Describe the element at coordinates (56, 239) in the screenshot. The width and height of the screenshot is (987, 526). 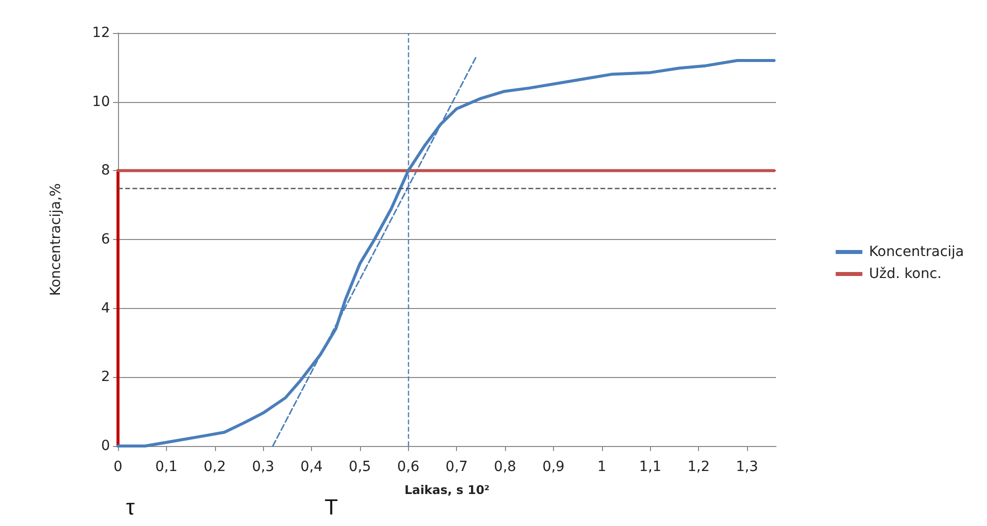
I see `y-axis-title: Koncentracija,%` at that location.